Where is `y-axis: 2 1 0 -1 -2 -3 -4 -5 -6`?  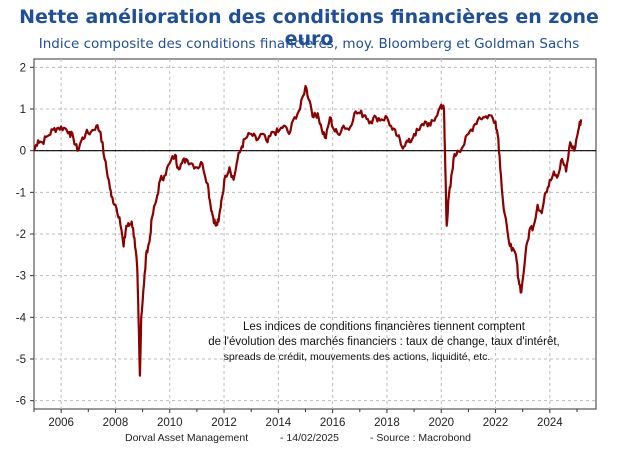
y-axis: 2 1 0 -1 -2 -3 -4 -5 -6 is located at coordinates (25, 235).